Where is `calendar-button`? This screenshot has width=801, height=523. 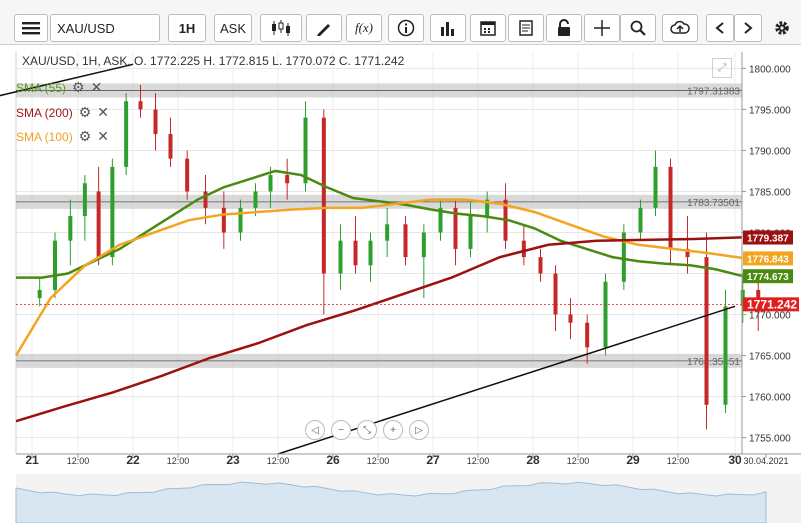
calendar-button is located at coordinates (488, 28).